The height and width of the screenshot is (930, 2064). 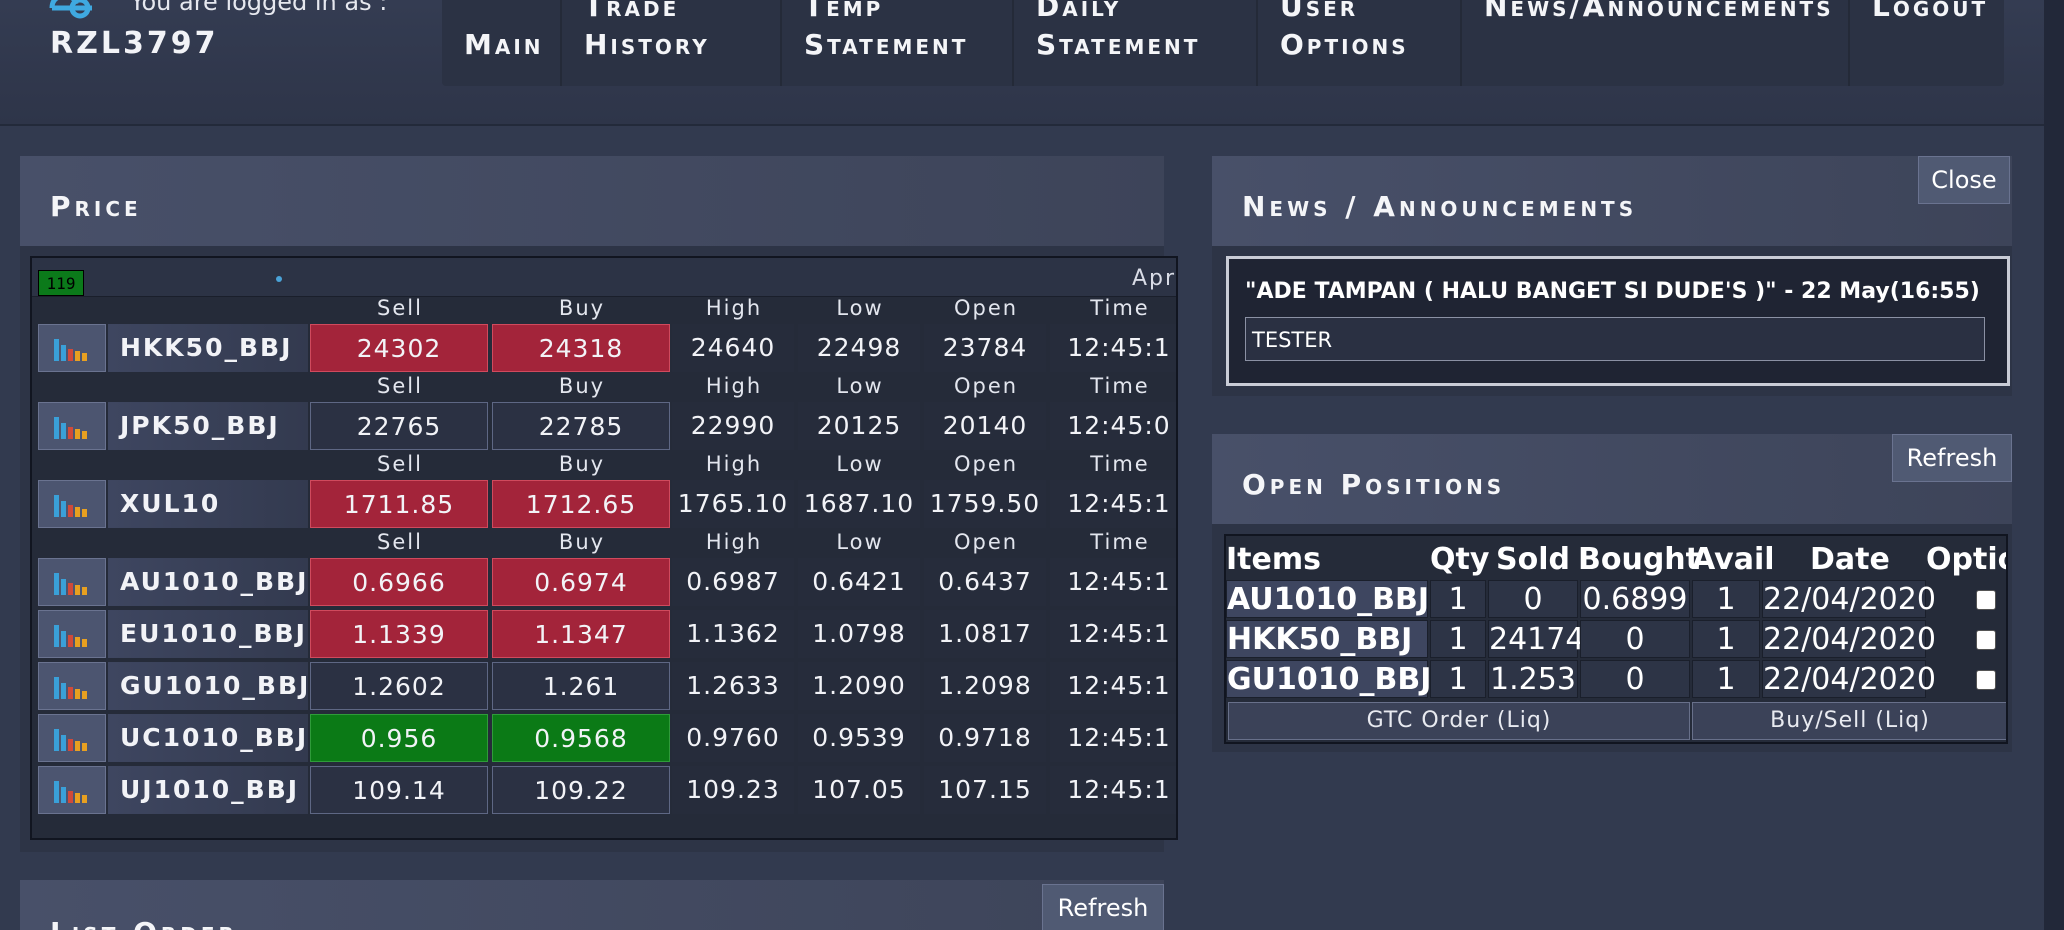 I want to click on position-item-cell: GU1010_BBJ, so click(x=1329, y=679).